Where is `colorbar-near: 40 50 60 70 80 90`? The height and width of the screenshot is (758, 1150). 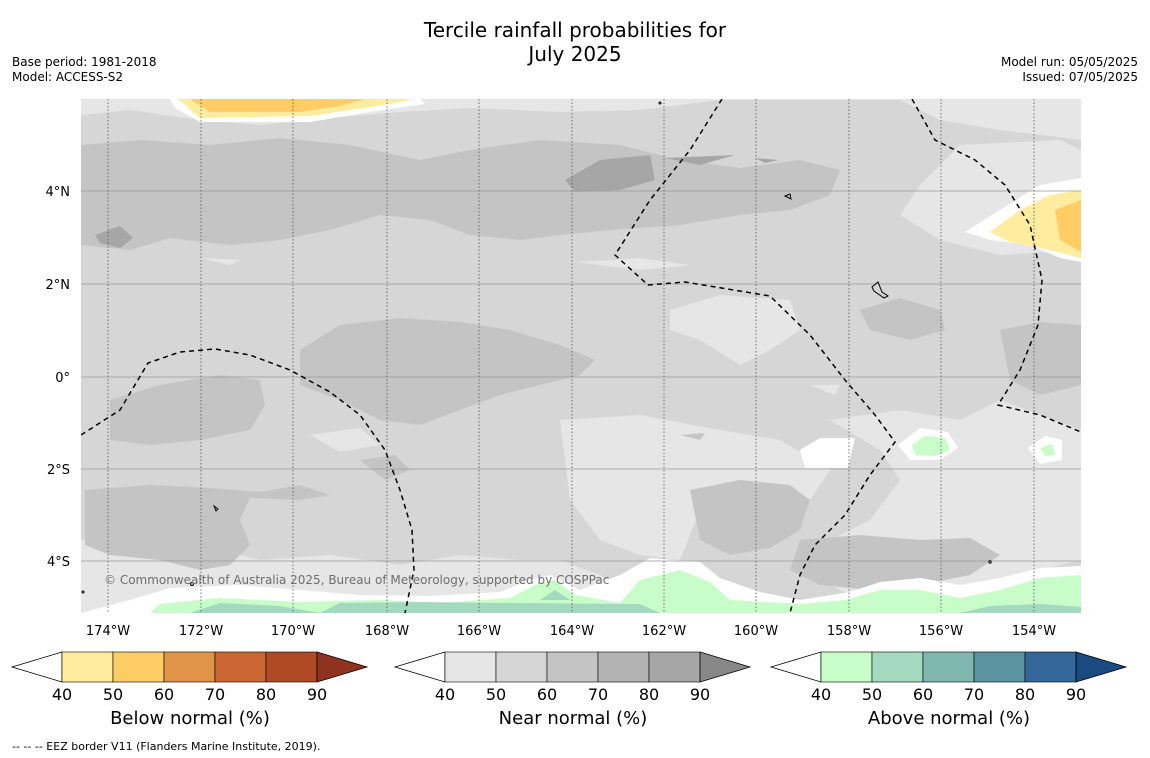 colorbar-near: 40 50 60 70 80 90 is located at coordinates (572, 677).